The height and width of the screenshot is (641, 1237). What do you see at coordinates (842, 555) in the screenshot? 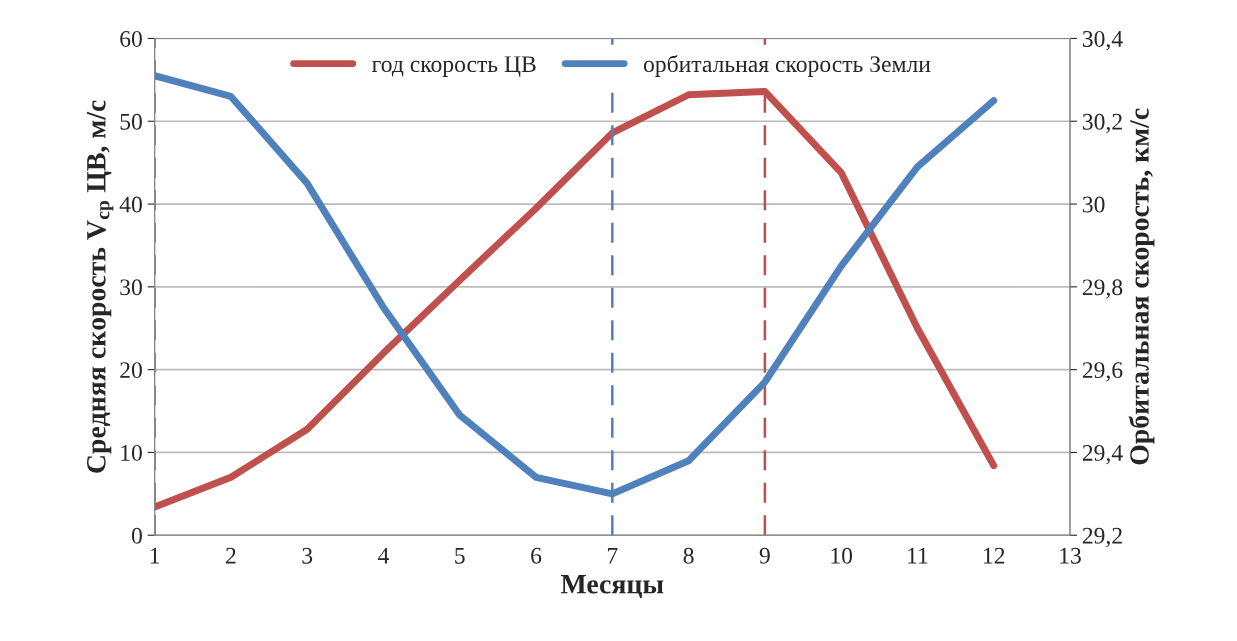
I see `x-tick-label: 10` at bounding box center [842, 555].